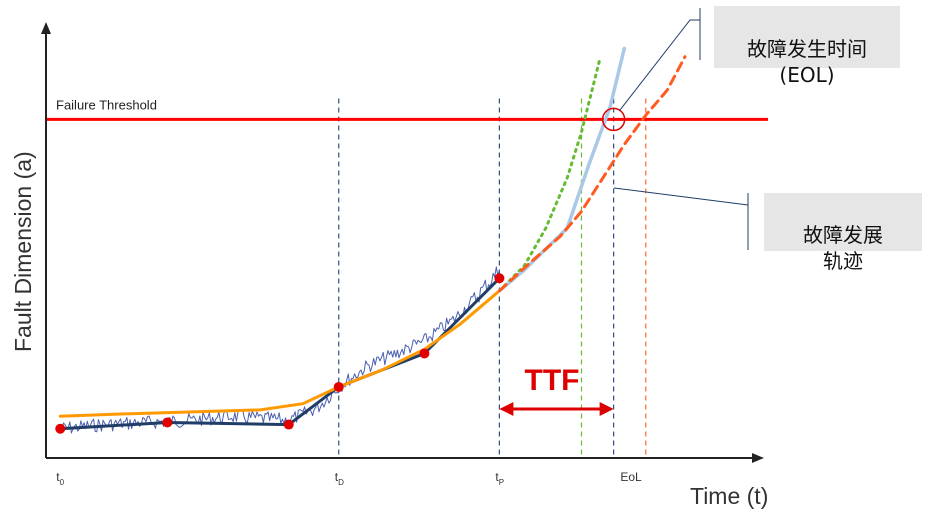 This screenshot has width=925, height=522. What do you see at coordinates (552, 380) in the screenshot?
I see `ttf-label: TTF` at bounding box center [552, 380].